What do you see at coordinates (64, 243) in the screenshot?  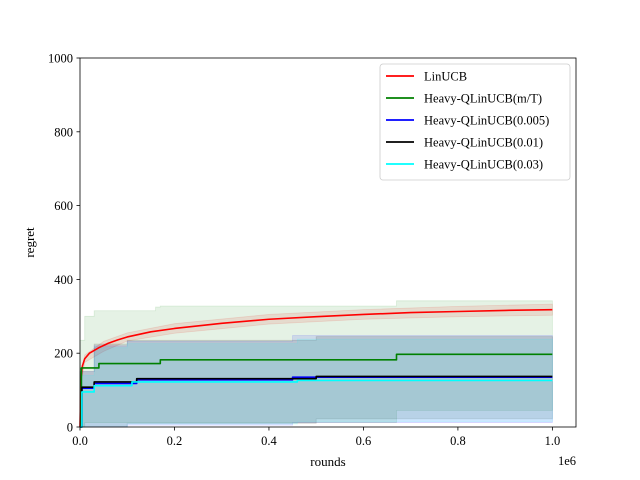 I see `y-axis-ticks: 0 200 400 600 800 1000` at bounding box center [64, 243].